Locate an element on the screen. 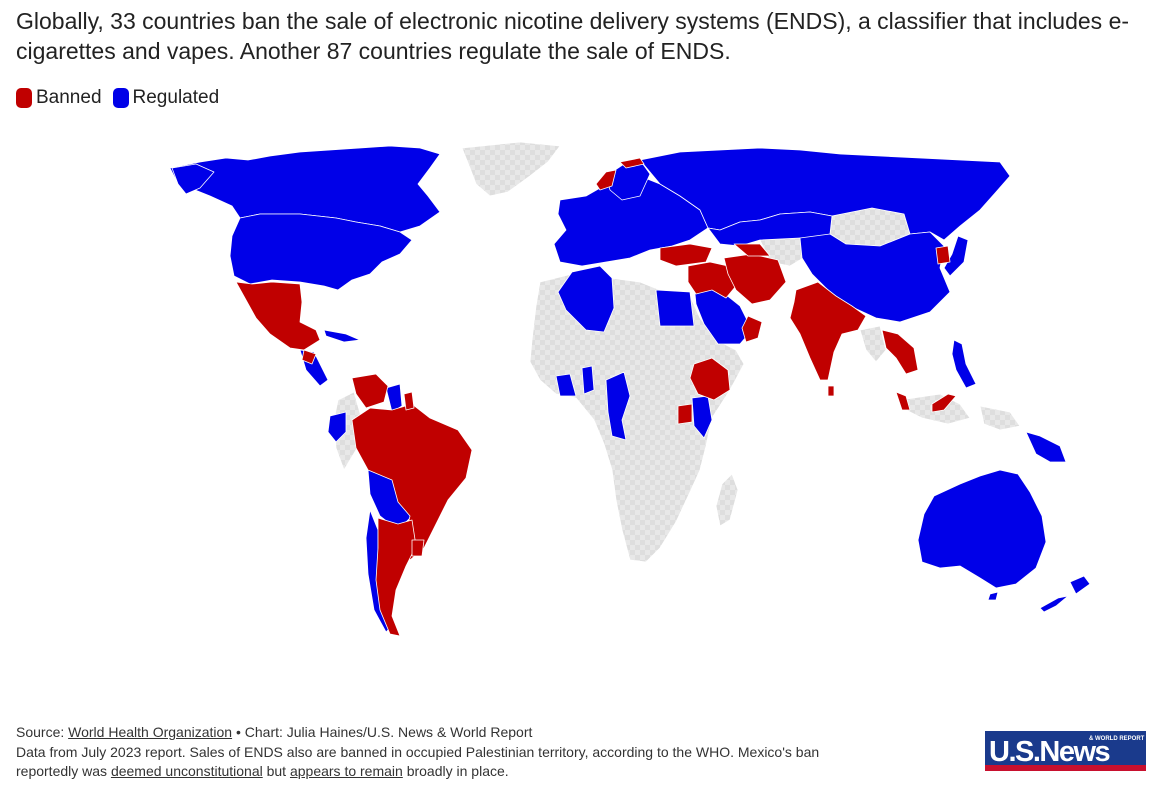 The width and height of the screenshot is (1158, 788). legend-label-banned: Banned is located at coordinates (69, 97).